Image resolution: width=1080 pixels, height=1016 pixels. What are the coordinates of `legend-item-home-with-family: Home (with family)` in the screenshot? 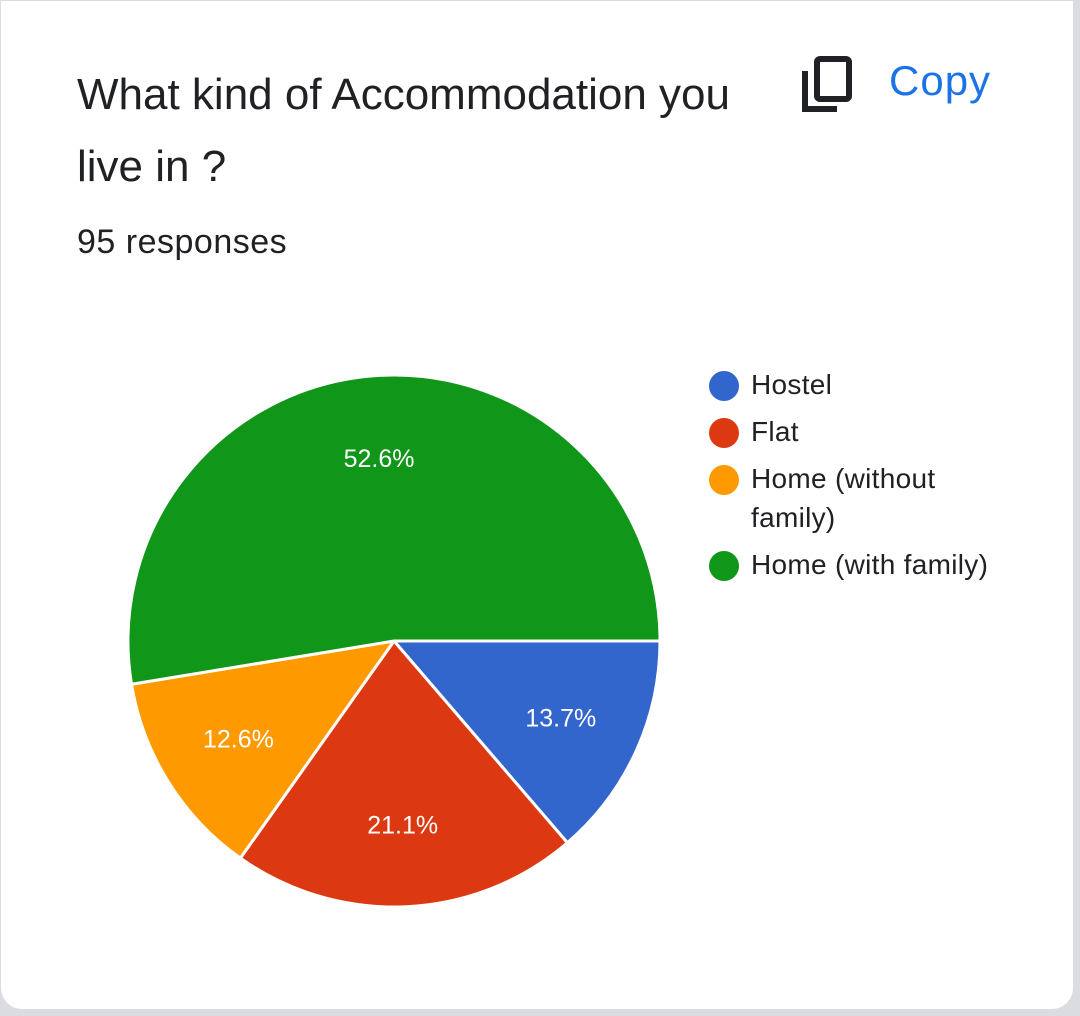 It's located at (857, 564).